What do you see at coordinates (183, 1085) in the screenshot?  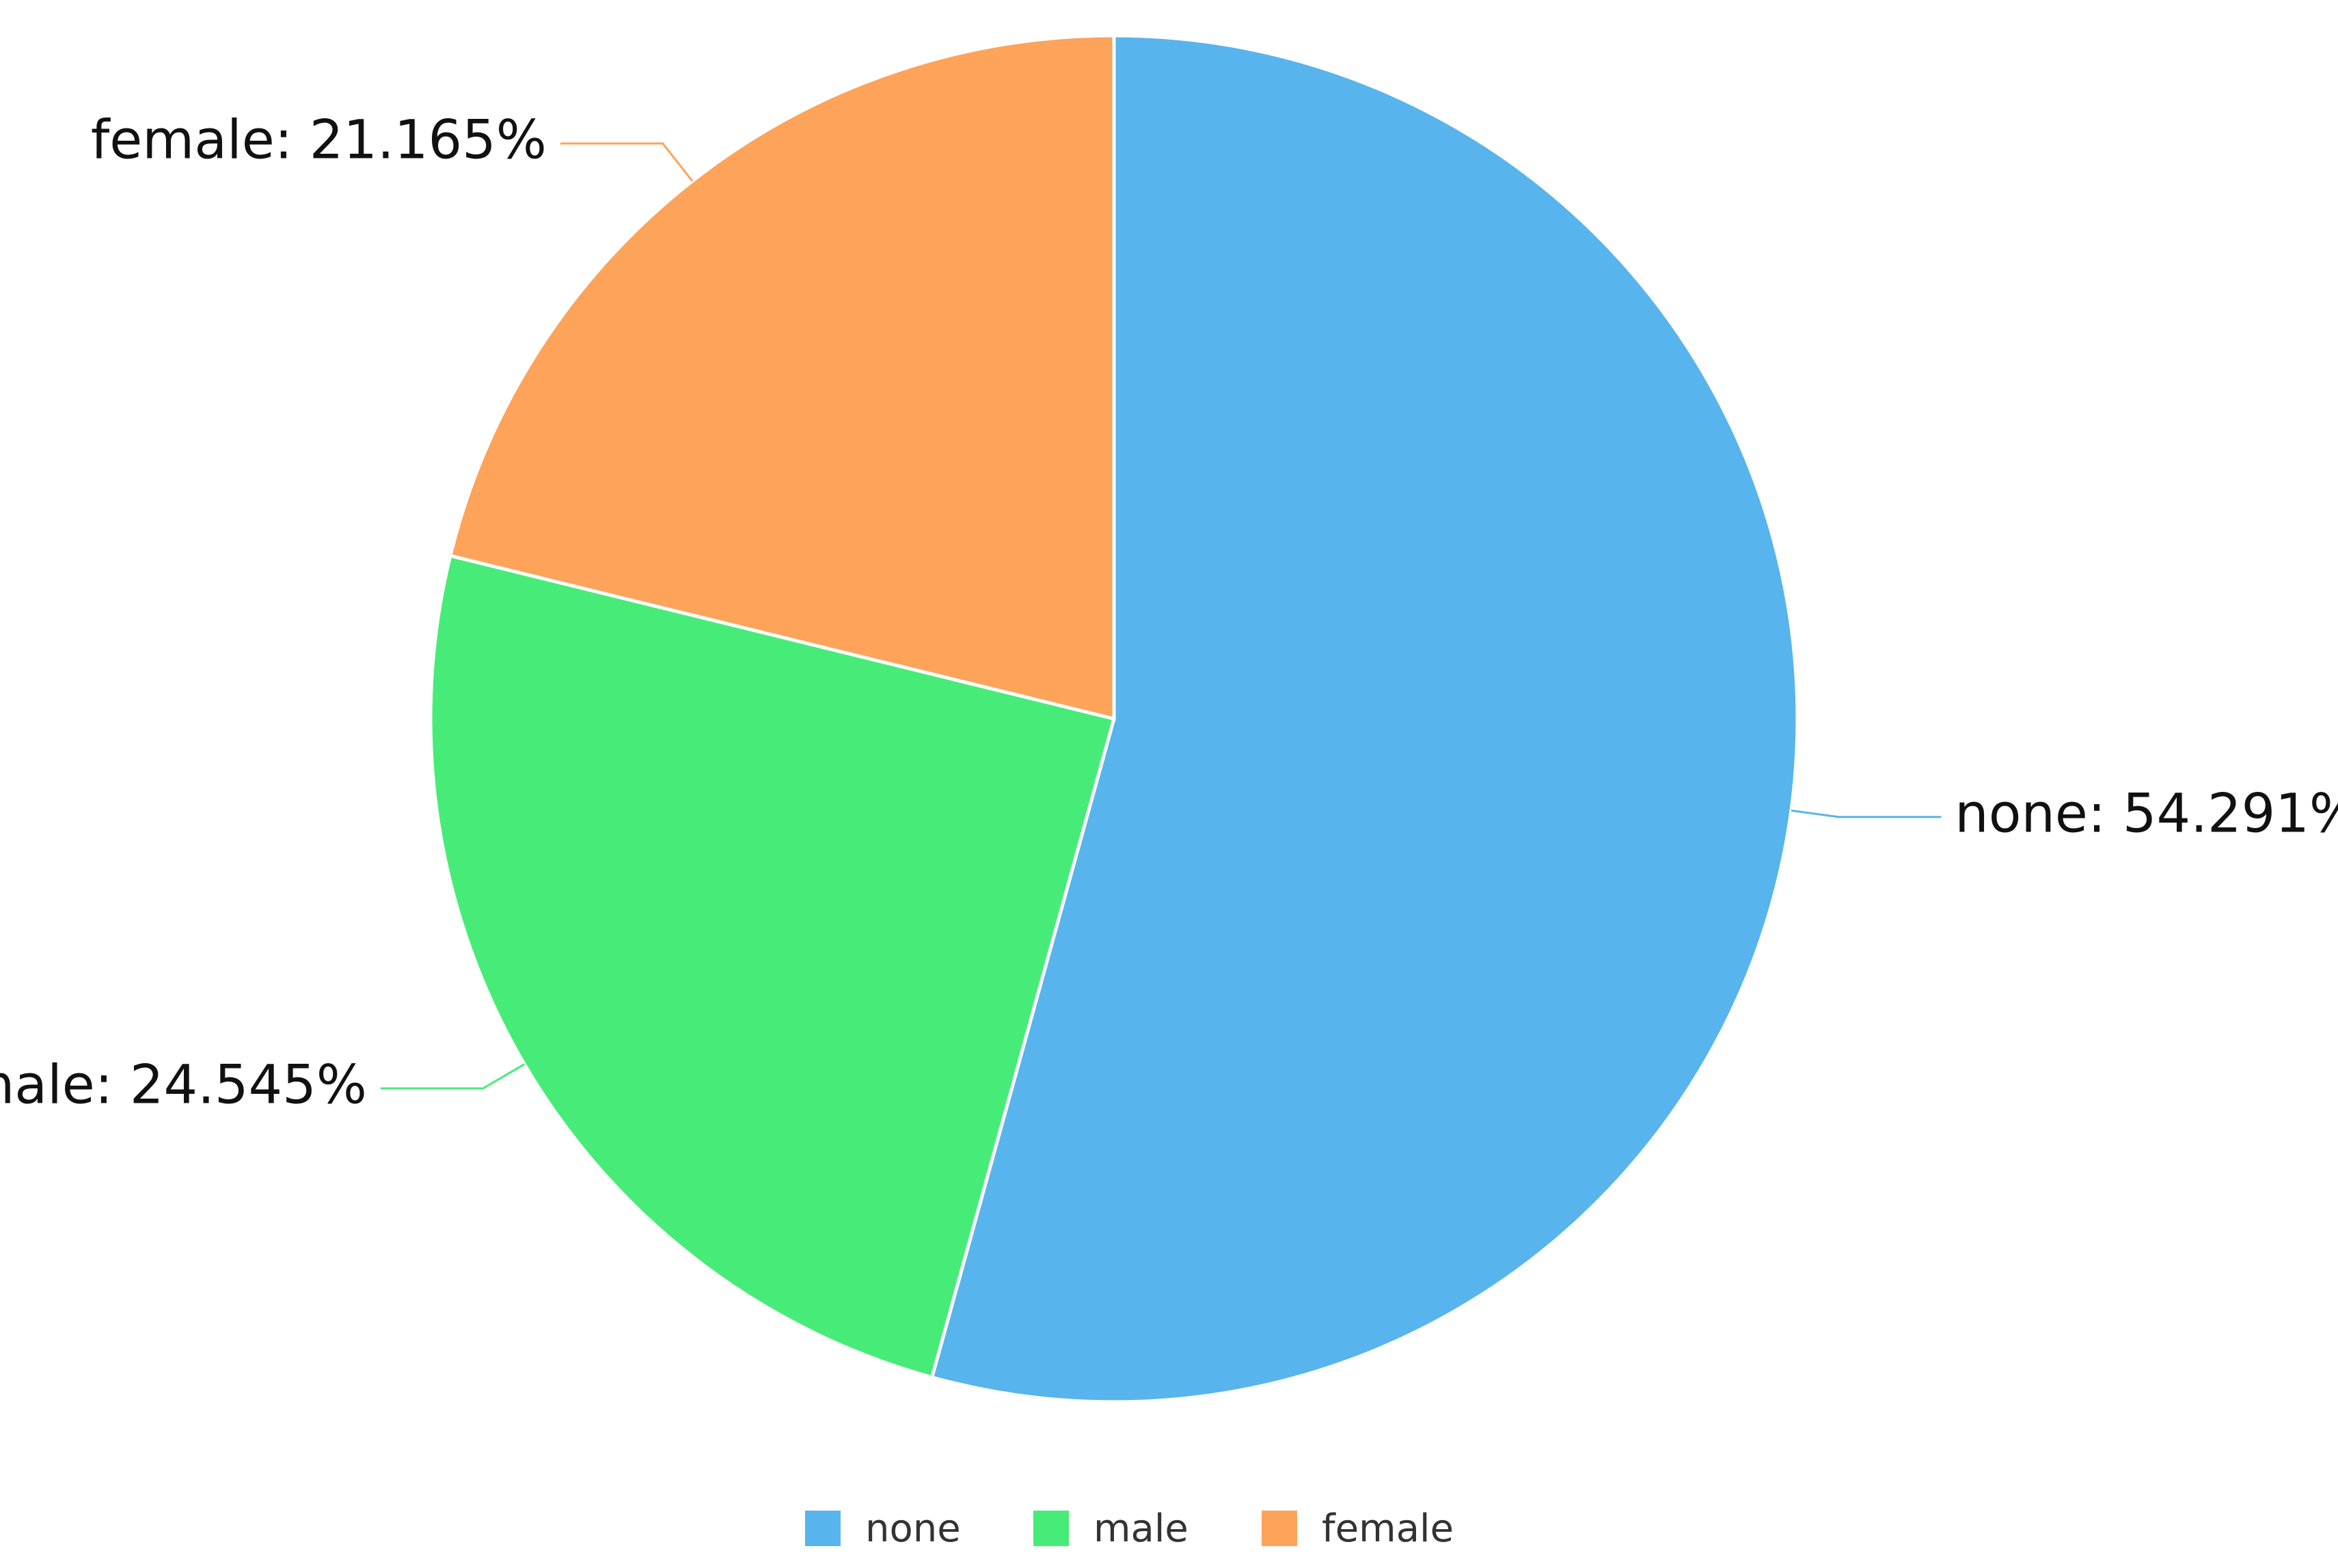 I see `data-label: male: 24.545%` at bounding box center [183, 1085].